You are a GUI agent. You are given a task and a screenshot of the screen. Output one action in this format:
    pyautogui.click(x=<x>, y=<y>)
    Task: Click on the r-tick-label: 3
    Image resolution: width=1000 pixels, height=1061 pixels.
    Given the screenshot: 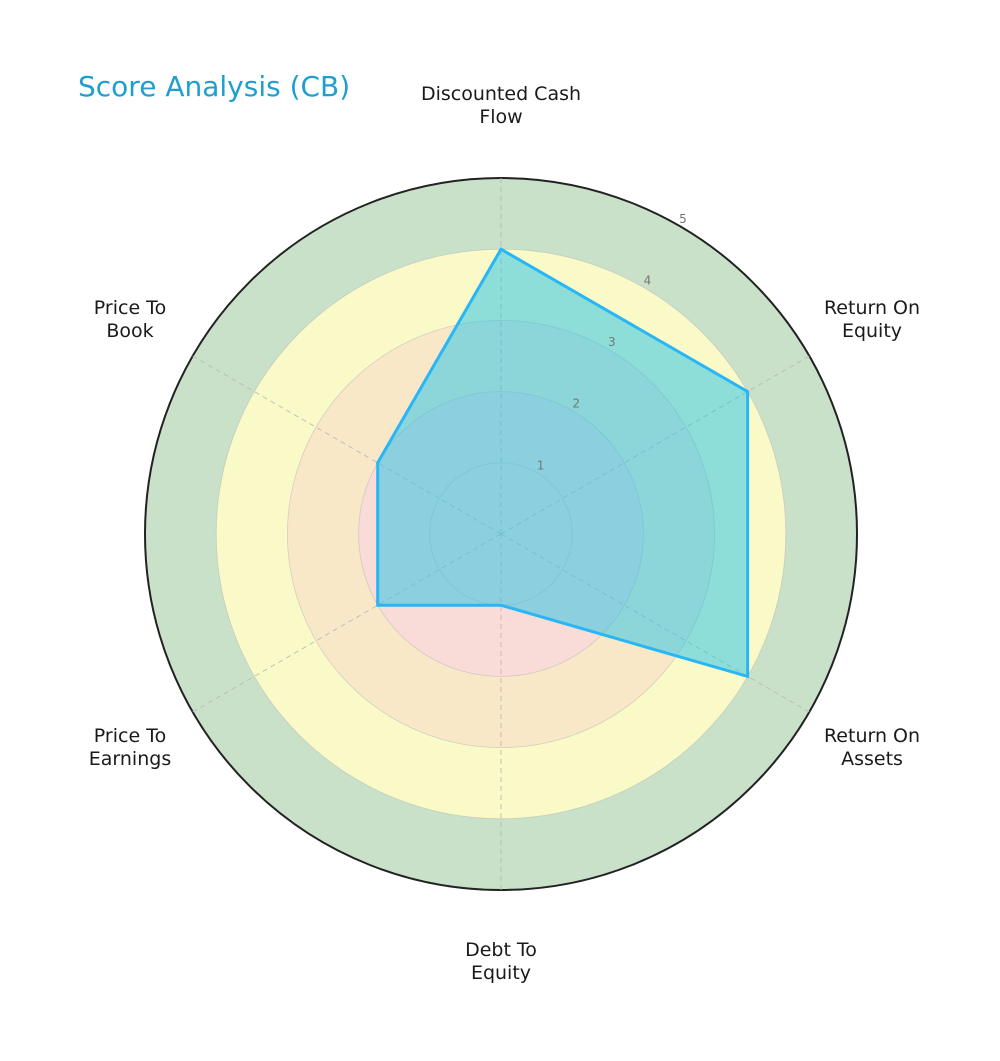 What is the action you would take?
    pyautogui.click(x=612, y=342)
    